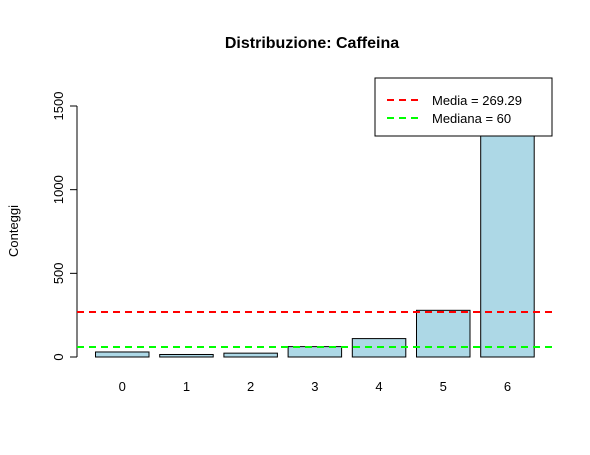 This screenshot has width=590, height=455. Describe the element at coordinates (250, 386) in the screenshot. I see `x-tick-label: 2` at that location.